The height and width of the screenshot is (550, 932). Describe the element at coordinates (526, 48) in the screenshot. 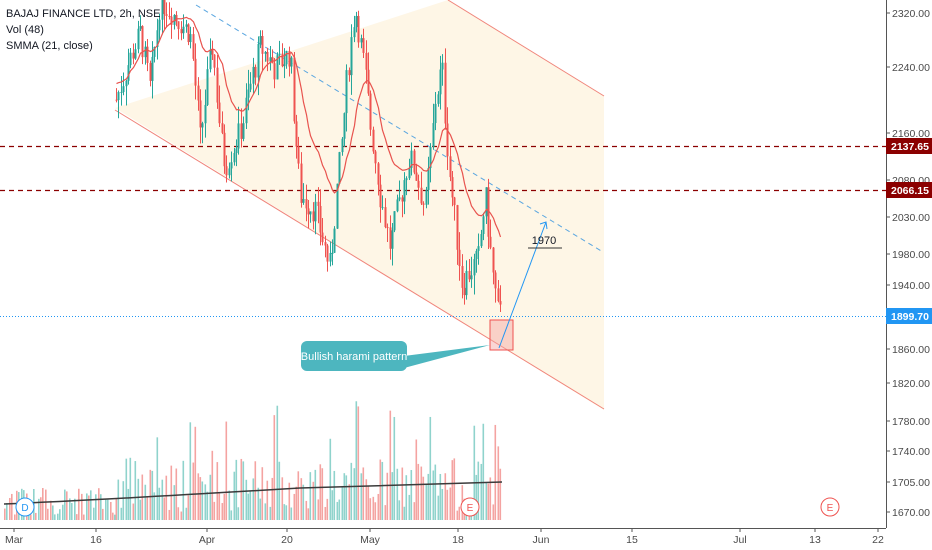

I see `channel-upper-line` at that location.